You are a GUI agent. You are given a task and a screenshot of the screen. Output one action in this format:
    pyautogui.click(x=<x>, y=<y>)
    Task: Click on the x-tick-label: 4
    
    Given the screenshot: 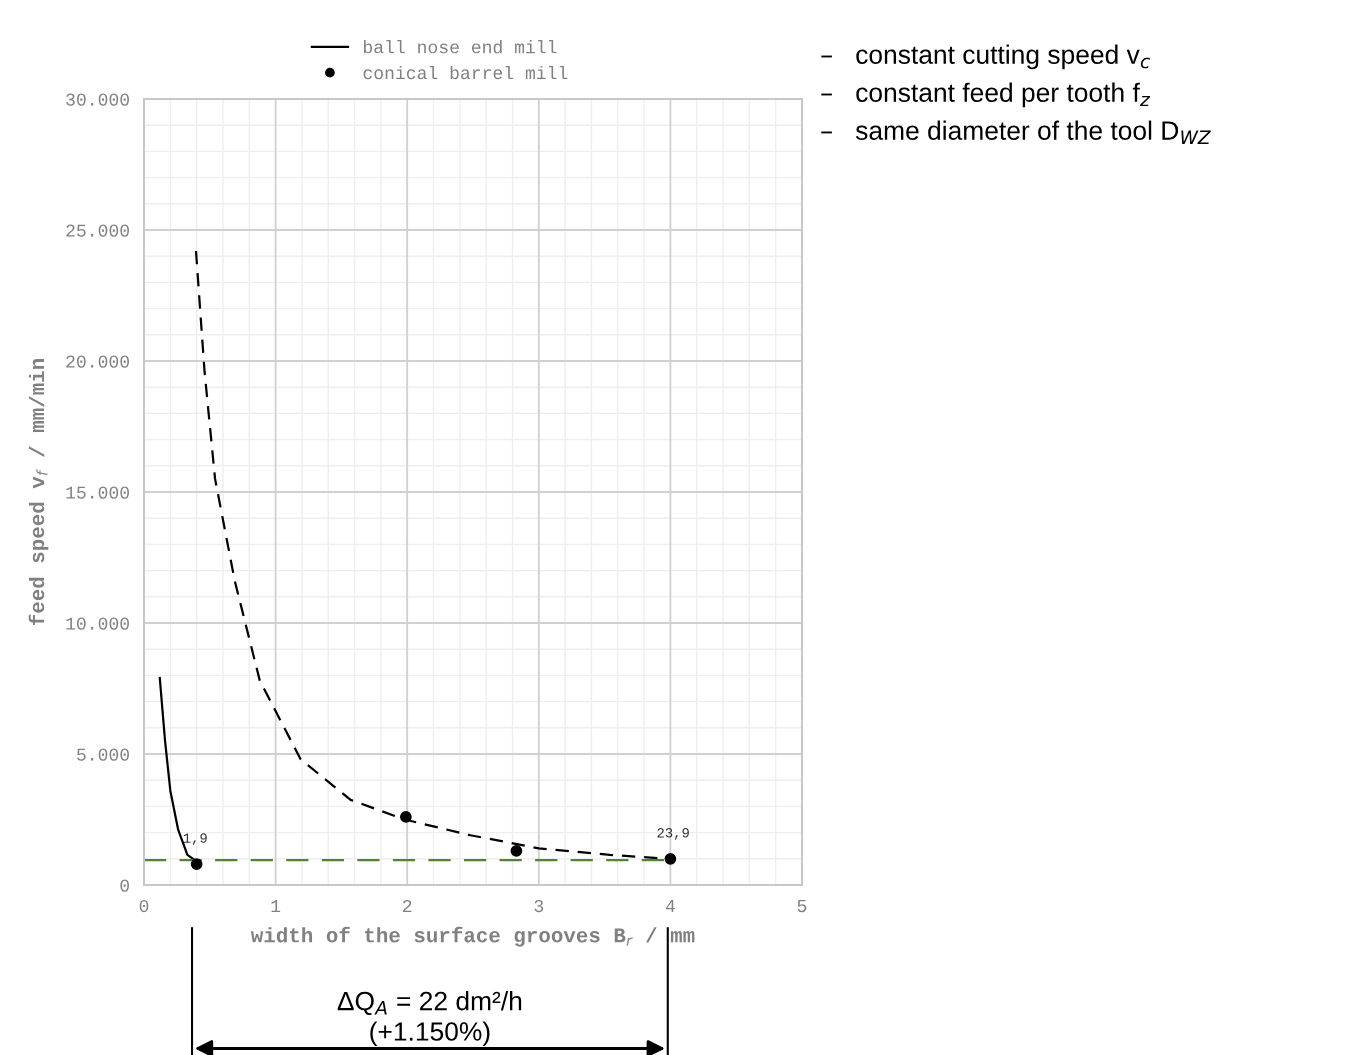 What is the action you would take?
    pyautogui.click(x=670, y=906)
    